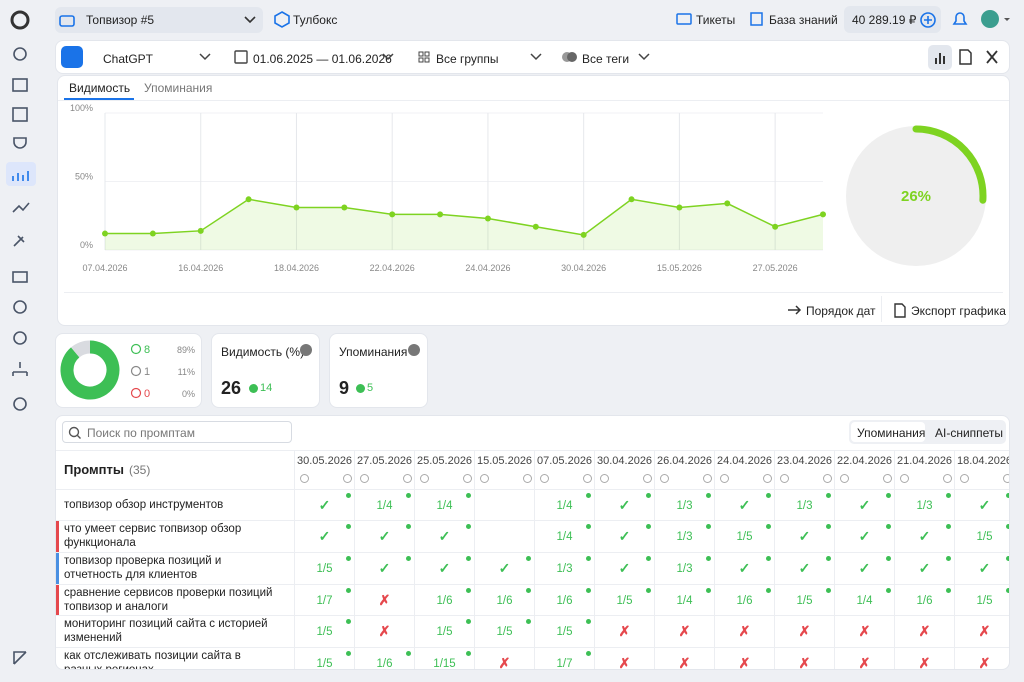 This screenshot has height=682, width=1024. What do you see at coordinates (892, 19) in the screenshot?
I see `balance-box: 40 289.19 ₽` at bounding box center [892, 19].